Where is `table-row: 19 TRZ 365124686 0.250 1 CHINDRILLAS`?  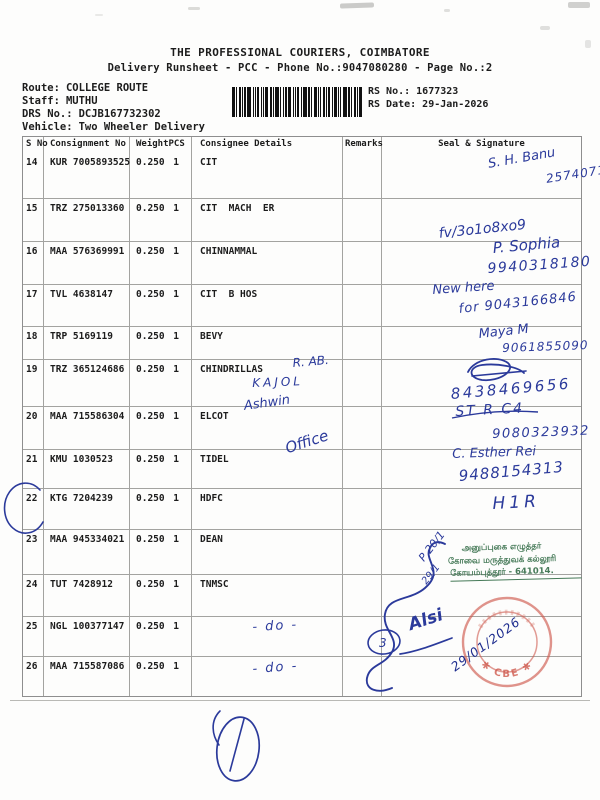
table-row: 19 TRZ 365124686 0.250 1 CHINDRILLAS is located at coordinates (302, 382).